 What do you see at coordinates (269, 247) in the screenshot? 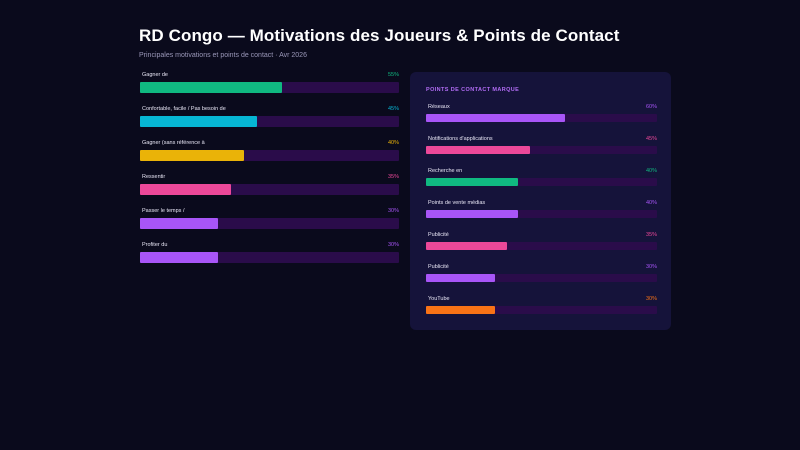
I see `motivation-bar-header: Profiter du 30%` at bounding box center [269, 247].